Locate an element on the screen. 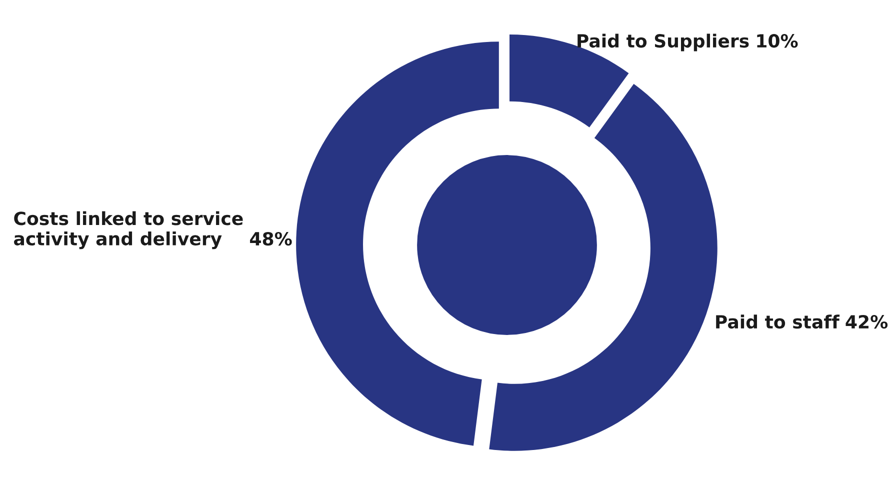 This screenshot has height=477, width=895. data-label: 48% is located at coordinates (271, 239).